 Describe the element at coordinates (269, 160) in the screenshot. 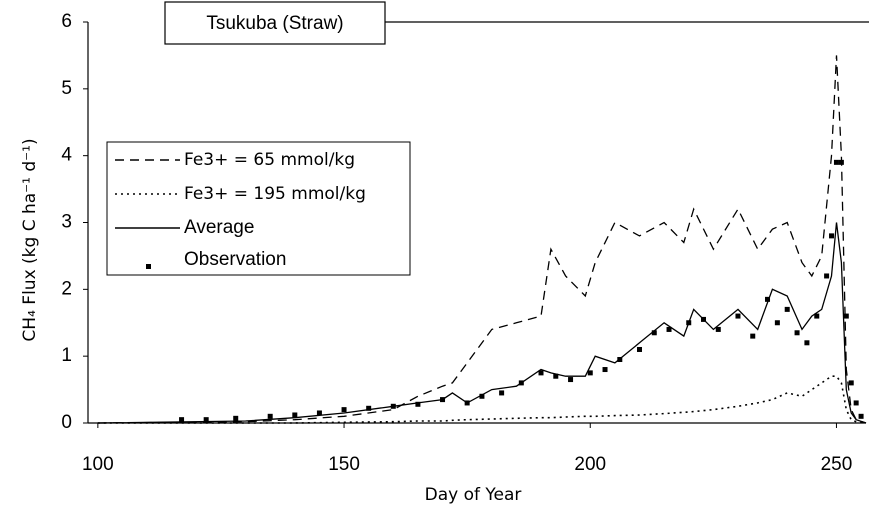

I see `legend-label: Fe3+ = 65 mmol/kg` at that location.